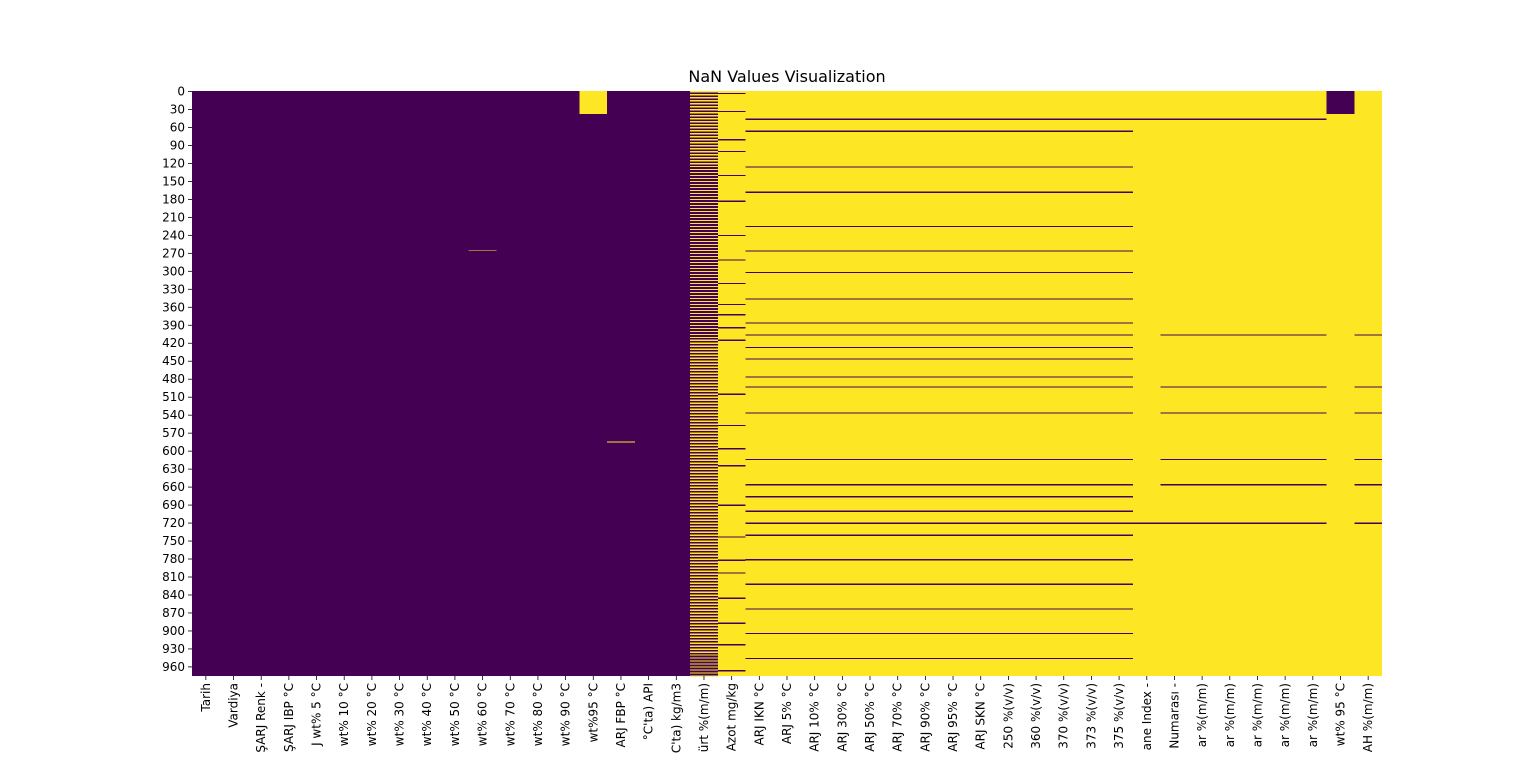  I want to click on y-tick-label: 540, so click(173, 415).